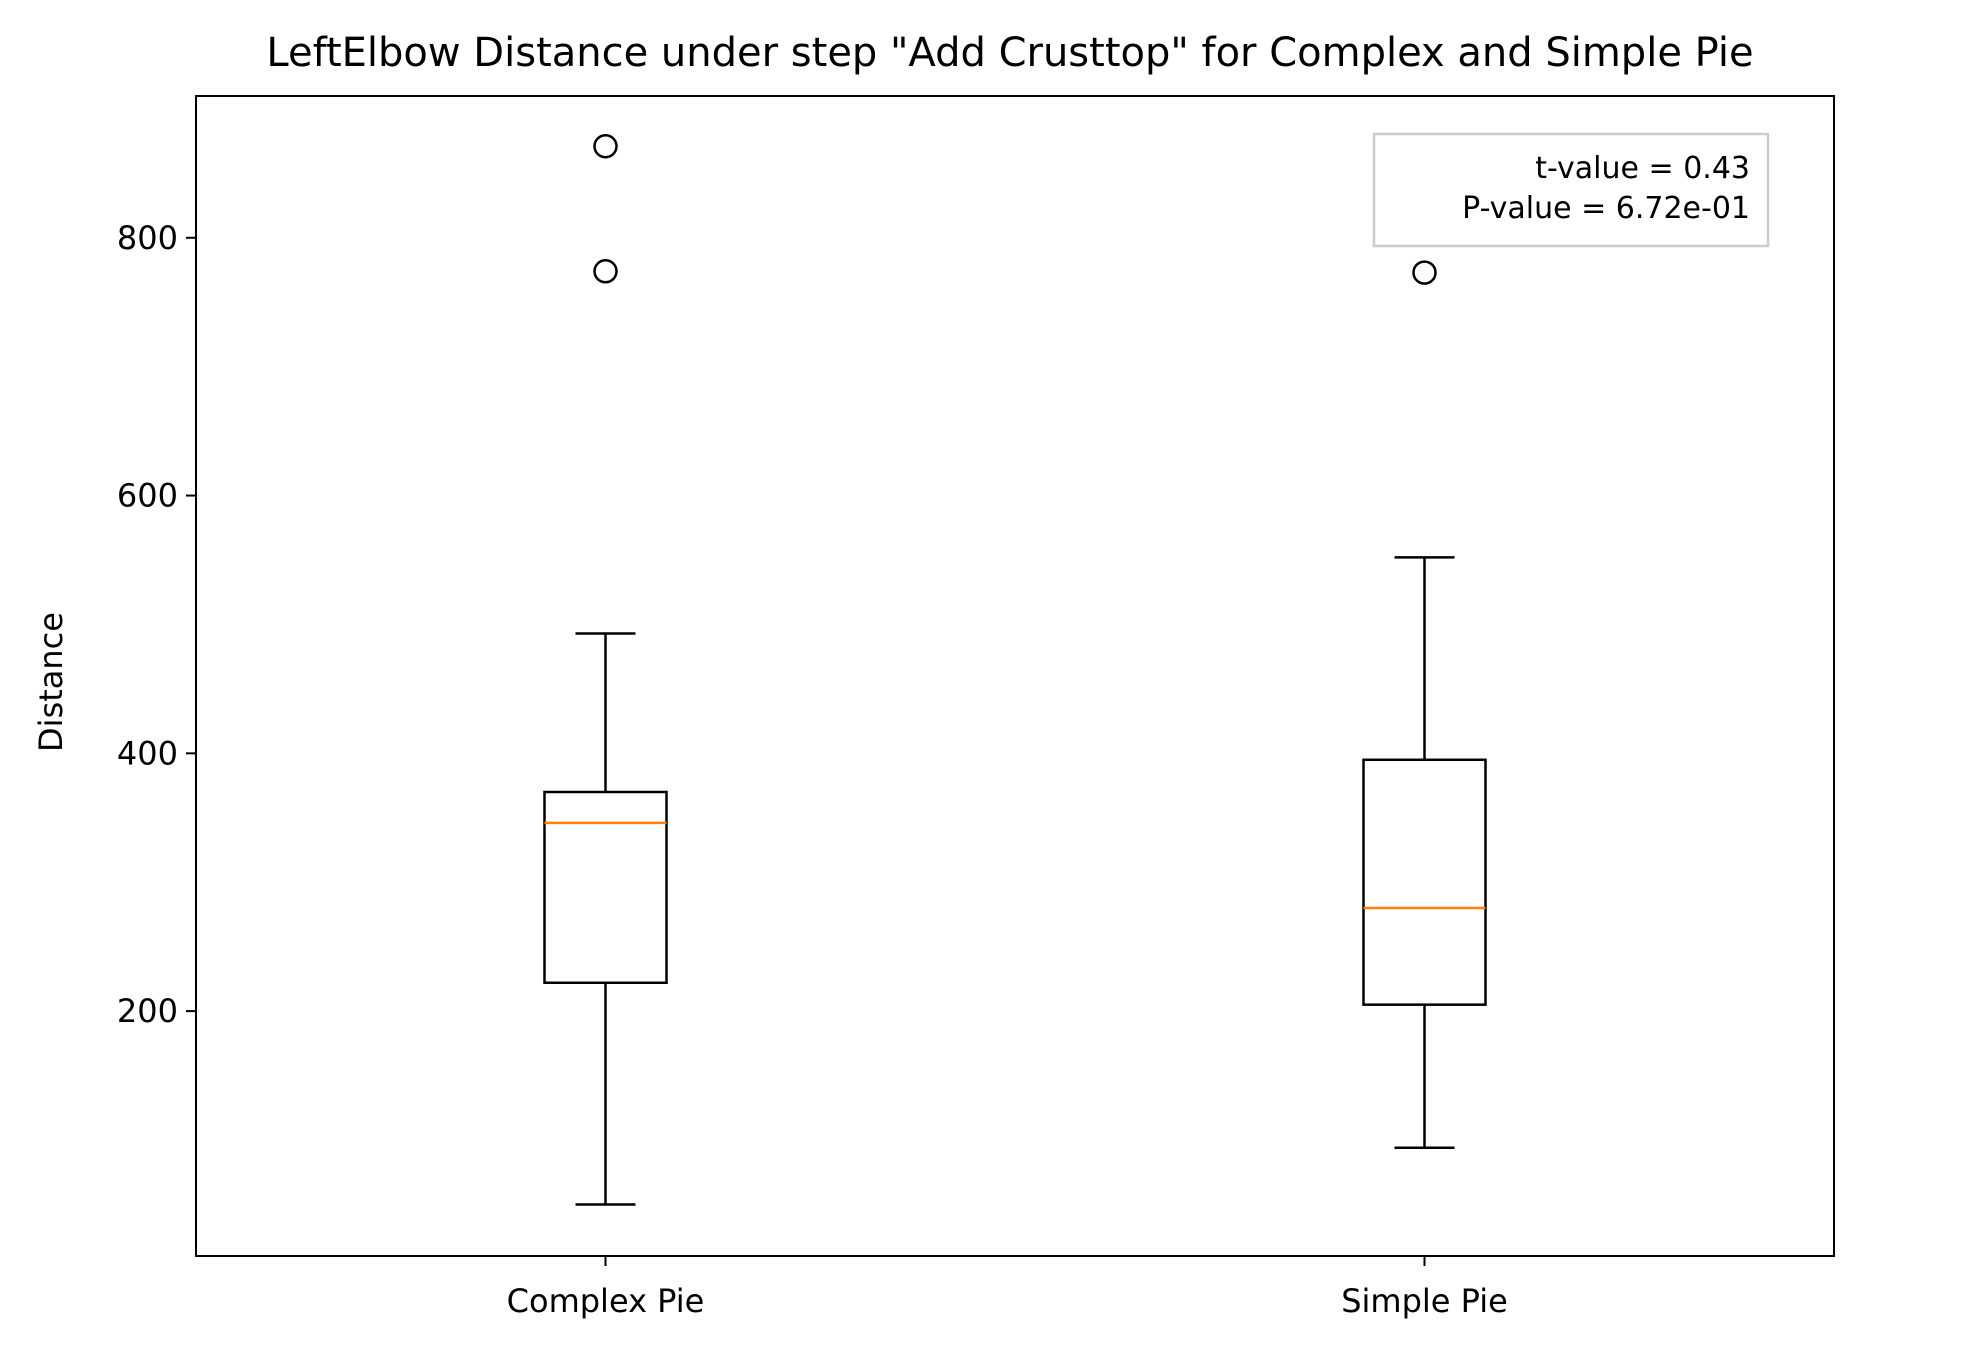 Image resolution: width=1969 pixels, height=1347 pixels. What do you see at coordinates (147, 238) in the screenshot?
I see `y-tick-label: 800` at bounding box center [147, 238].